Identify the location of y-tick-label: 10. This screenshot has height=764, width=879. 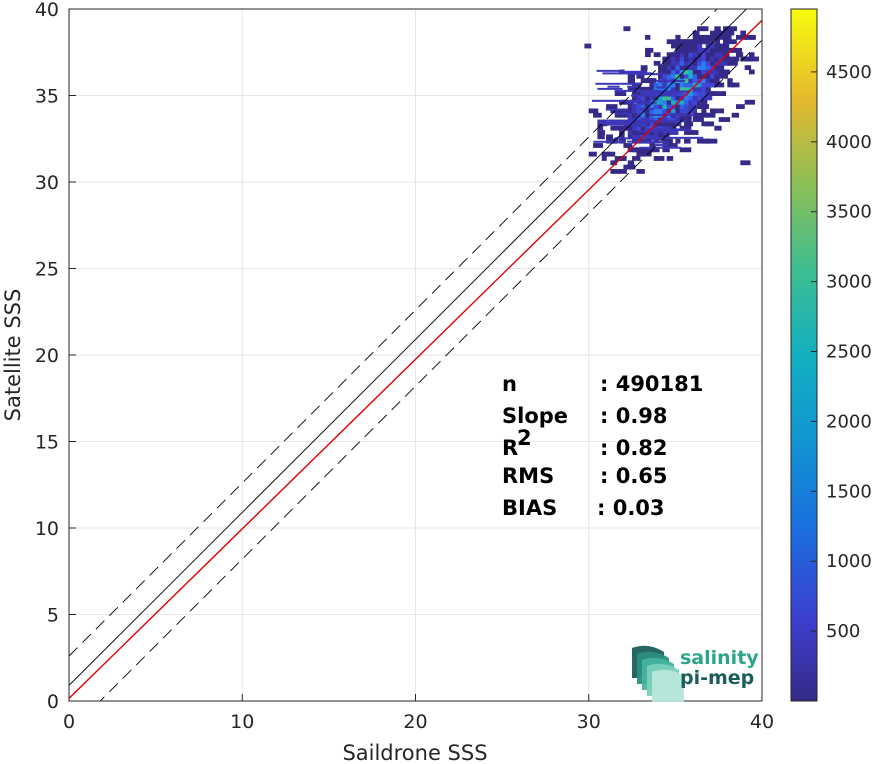
(47, 529).